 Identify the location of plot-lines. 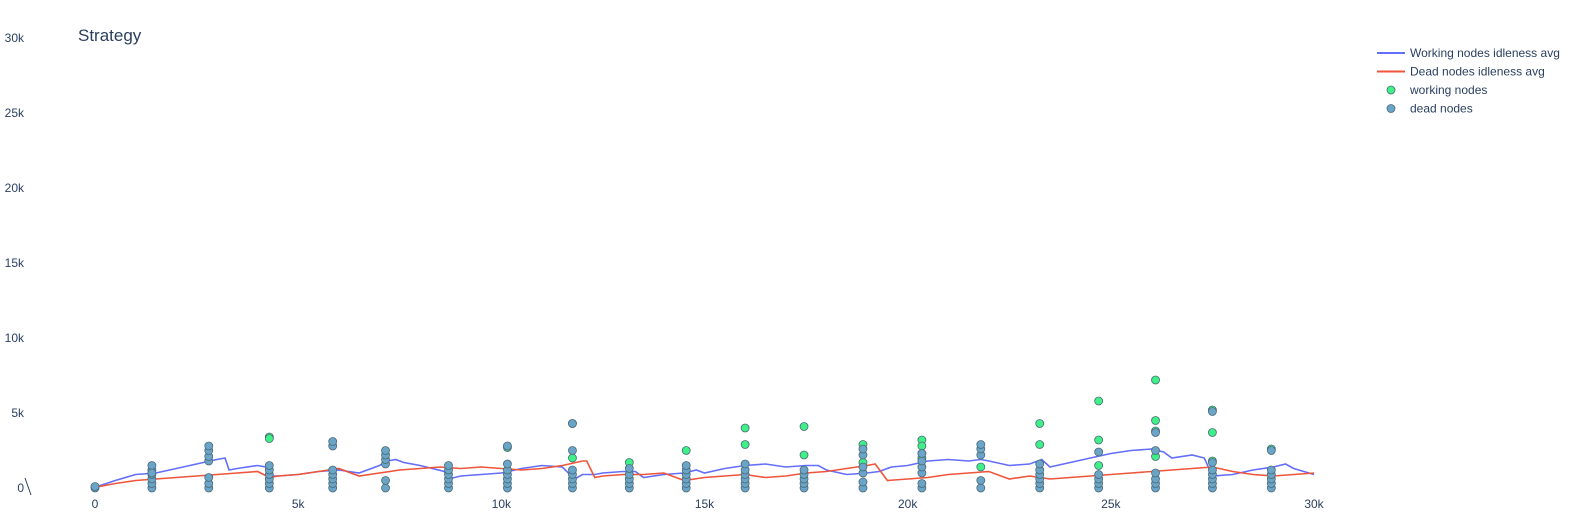
(704, 468).